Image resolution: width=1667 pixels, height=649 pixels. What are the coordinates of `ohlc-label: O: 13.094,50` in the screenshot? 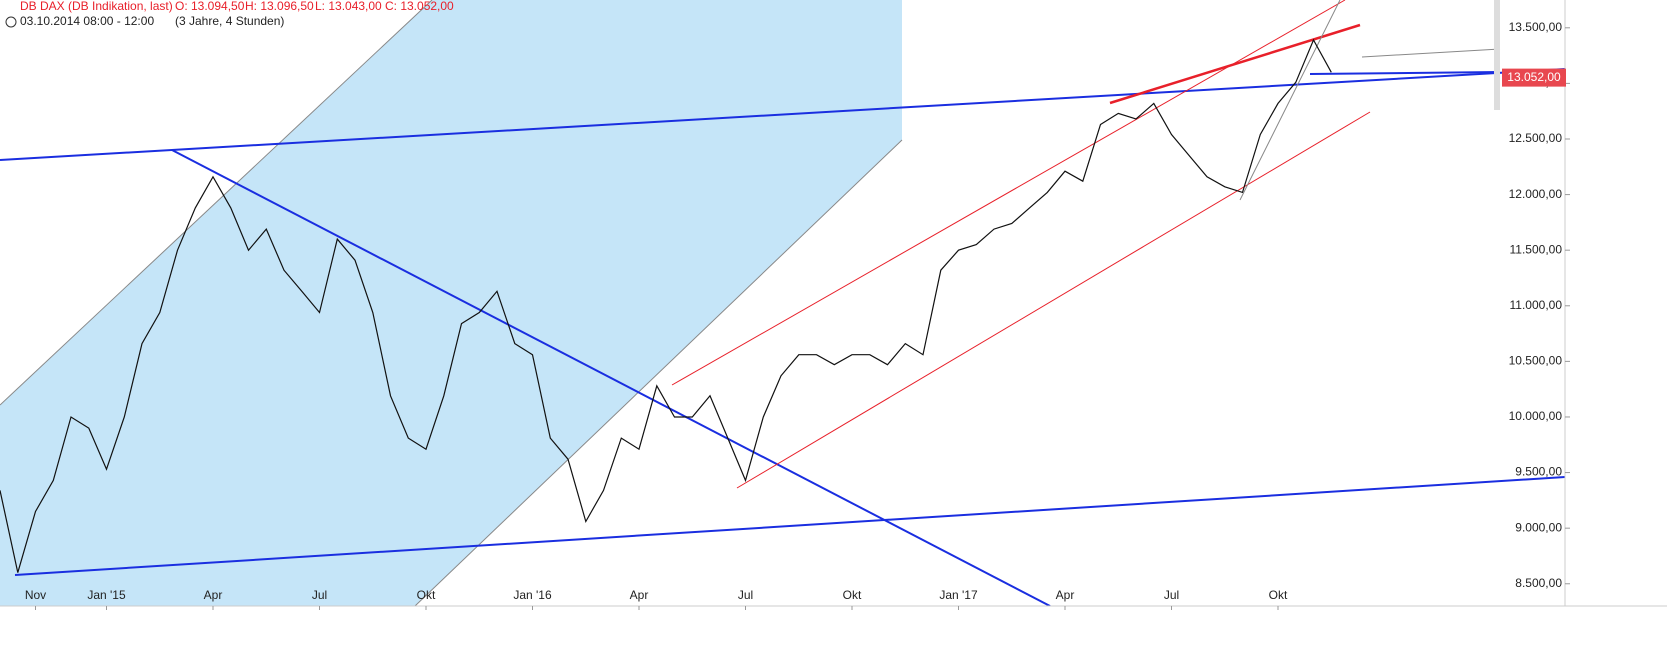 It's located at (210, 6).